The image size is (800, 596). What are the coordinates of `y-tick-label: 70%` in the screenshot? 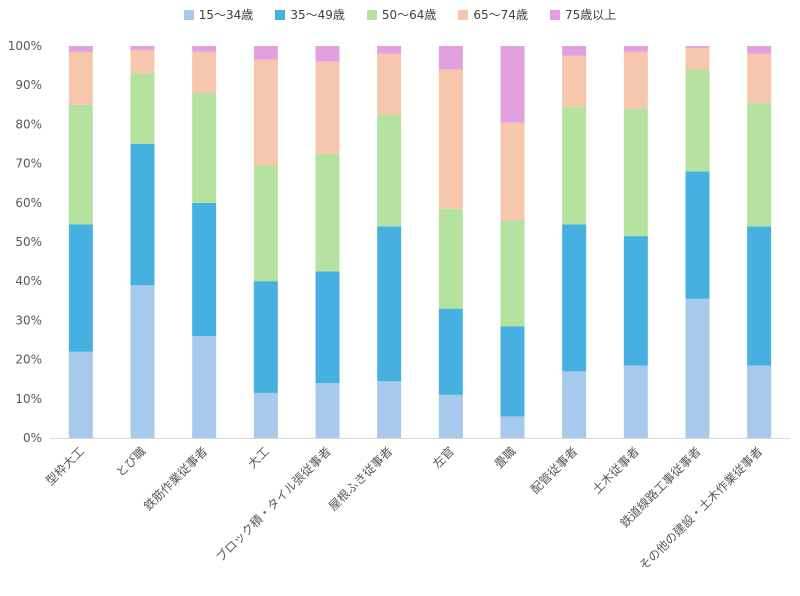 It's located at (28, 164).